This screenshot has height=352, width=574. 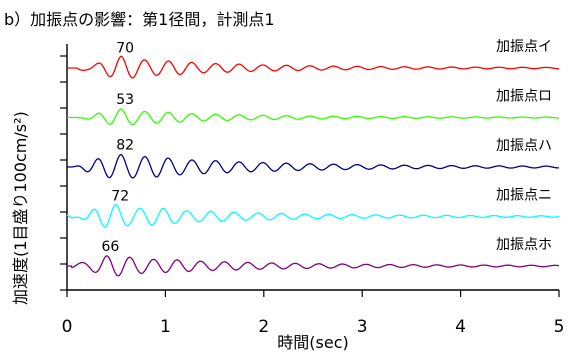 I want to click on peak-value-label: 72, so click(x=120, y=197).